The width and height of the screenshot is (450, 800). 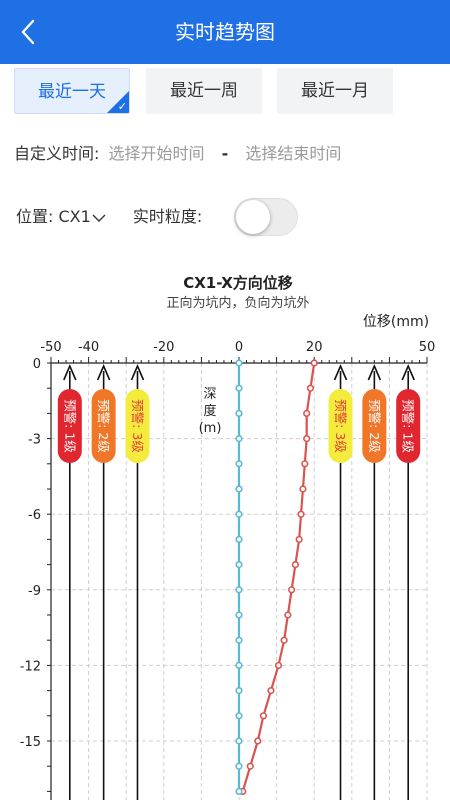 What do you see at coordinates (99, 218) in the screenshot?
I see `chevron-down-icon` at bounding box center [99, 218].